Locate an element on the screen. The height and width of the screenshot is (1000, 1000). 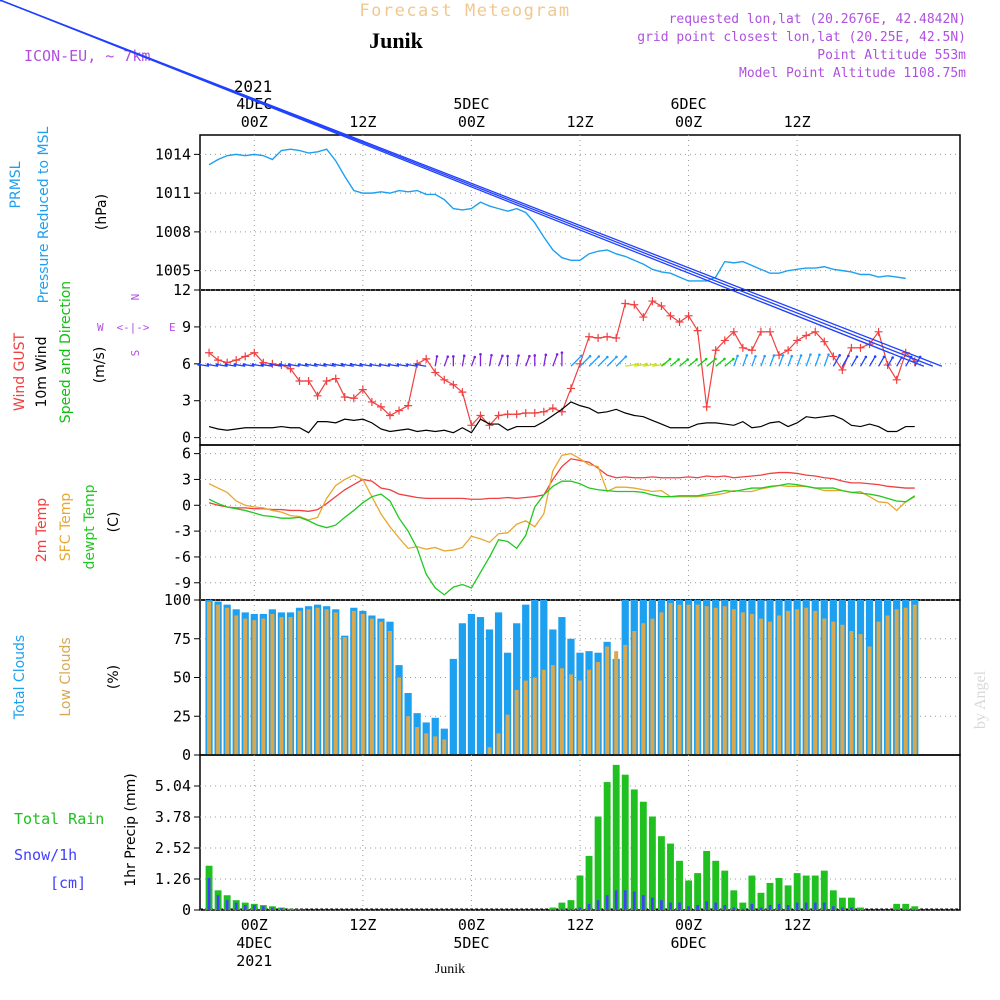
bottom-tick-label: 12Z is located at coordinates (579, 925).